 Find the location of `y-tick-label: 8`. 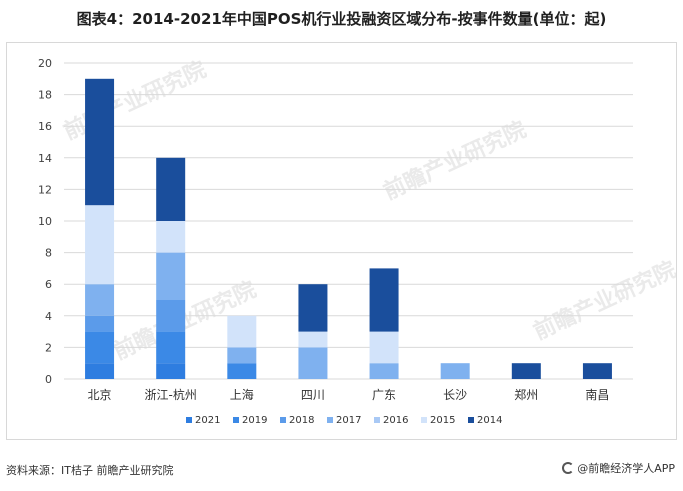

y-tick-label: 8 is located at coordinates (48, 253).